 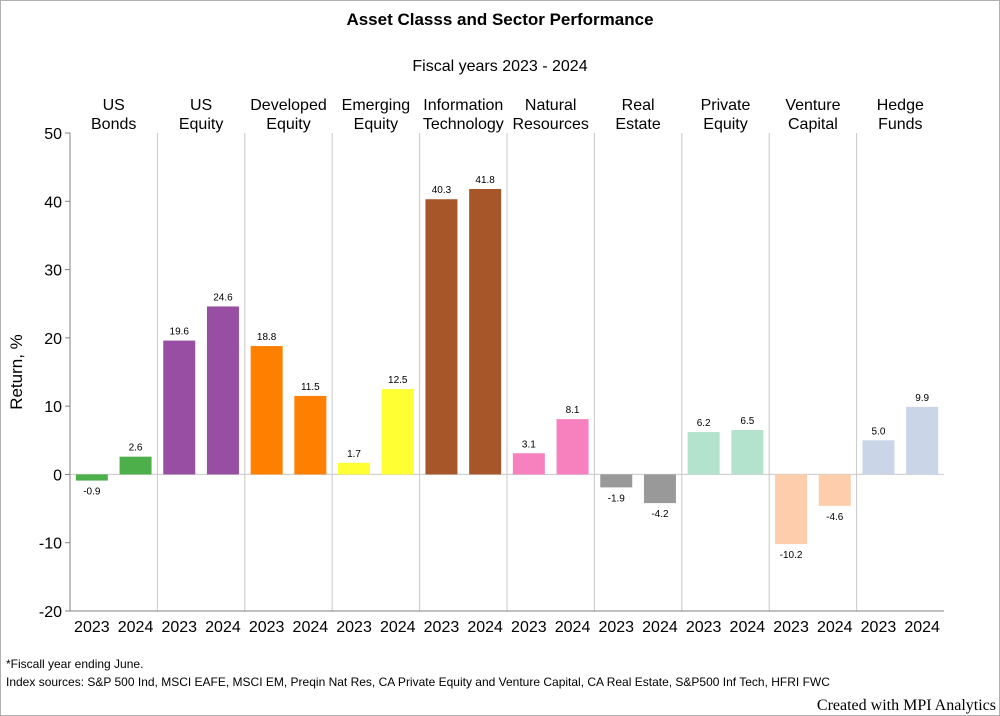 I want to click on group-label: Hedge, so click(x=900, y=105).